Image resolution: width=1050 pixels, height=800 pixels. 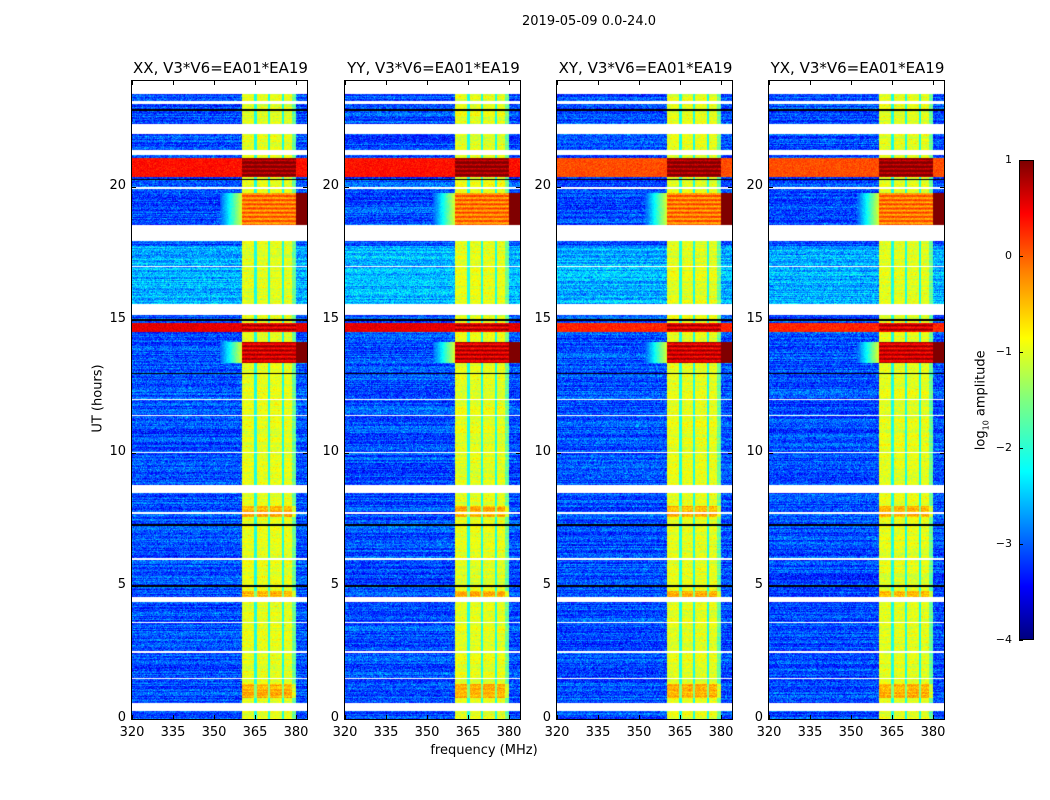 What do you see at coordinates (484, 750) in the screenshot?
I see `x-axis-label: frequency (MHz)` at bounding box center [484, 750].